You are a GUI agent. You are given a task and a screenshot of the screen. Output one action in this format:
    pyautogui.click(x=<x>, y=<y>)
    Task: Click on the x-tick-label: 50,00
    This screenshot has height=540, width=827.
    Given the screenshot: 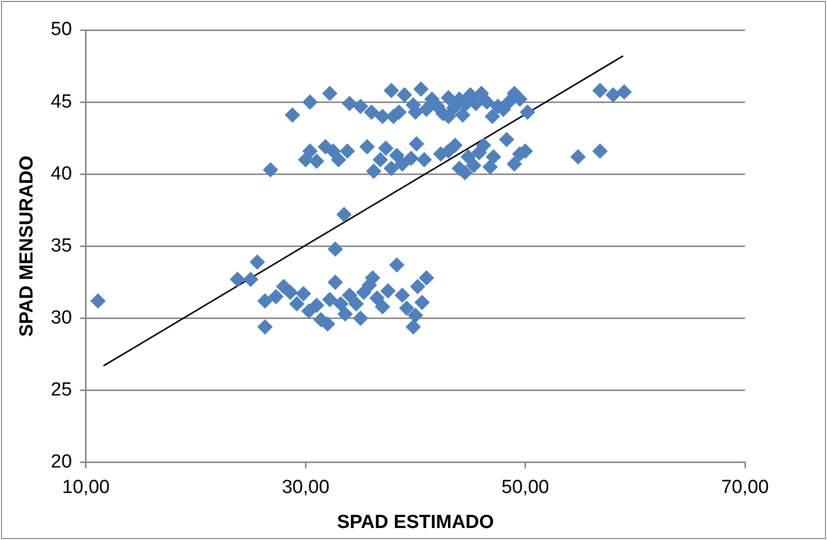 What is the action you would take?
    pyautogui.click(x=526, y=487)
    